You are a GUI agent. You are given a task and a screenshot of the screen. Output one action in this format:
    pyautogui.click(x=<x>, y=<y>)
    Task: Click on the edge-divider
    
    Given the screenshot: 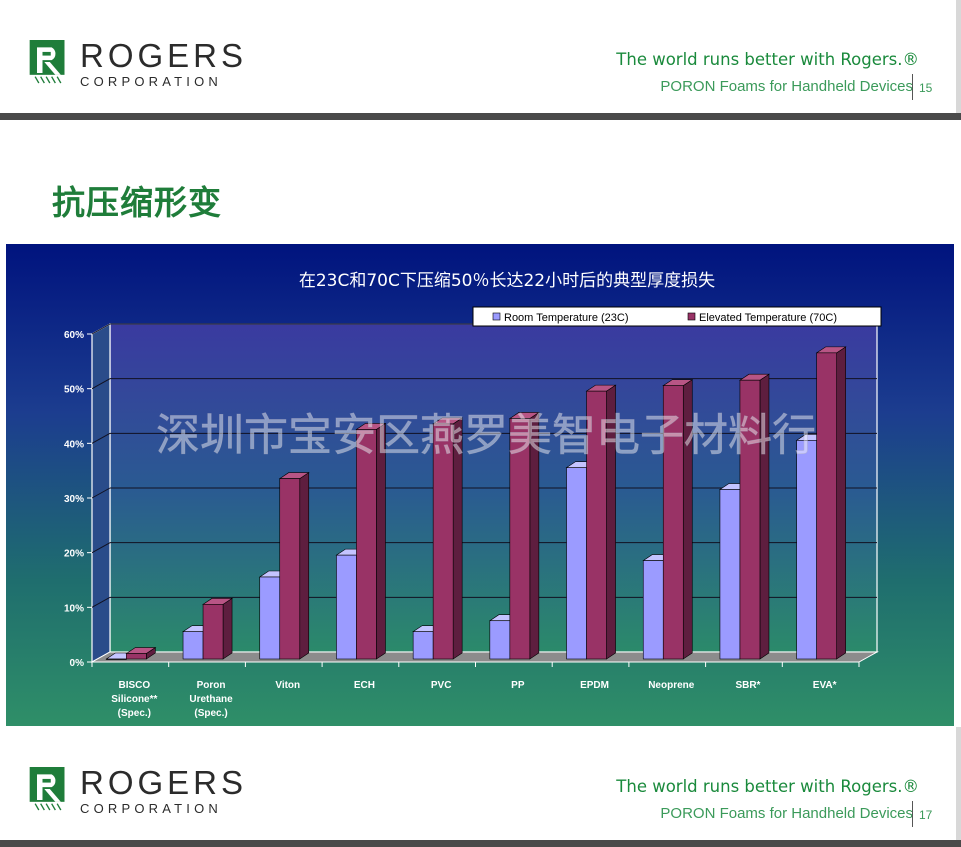 What is the action you would take?
    pyautogui.click(x=958, y=60)
    